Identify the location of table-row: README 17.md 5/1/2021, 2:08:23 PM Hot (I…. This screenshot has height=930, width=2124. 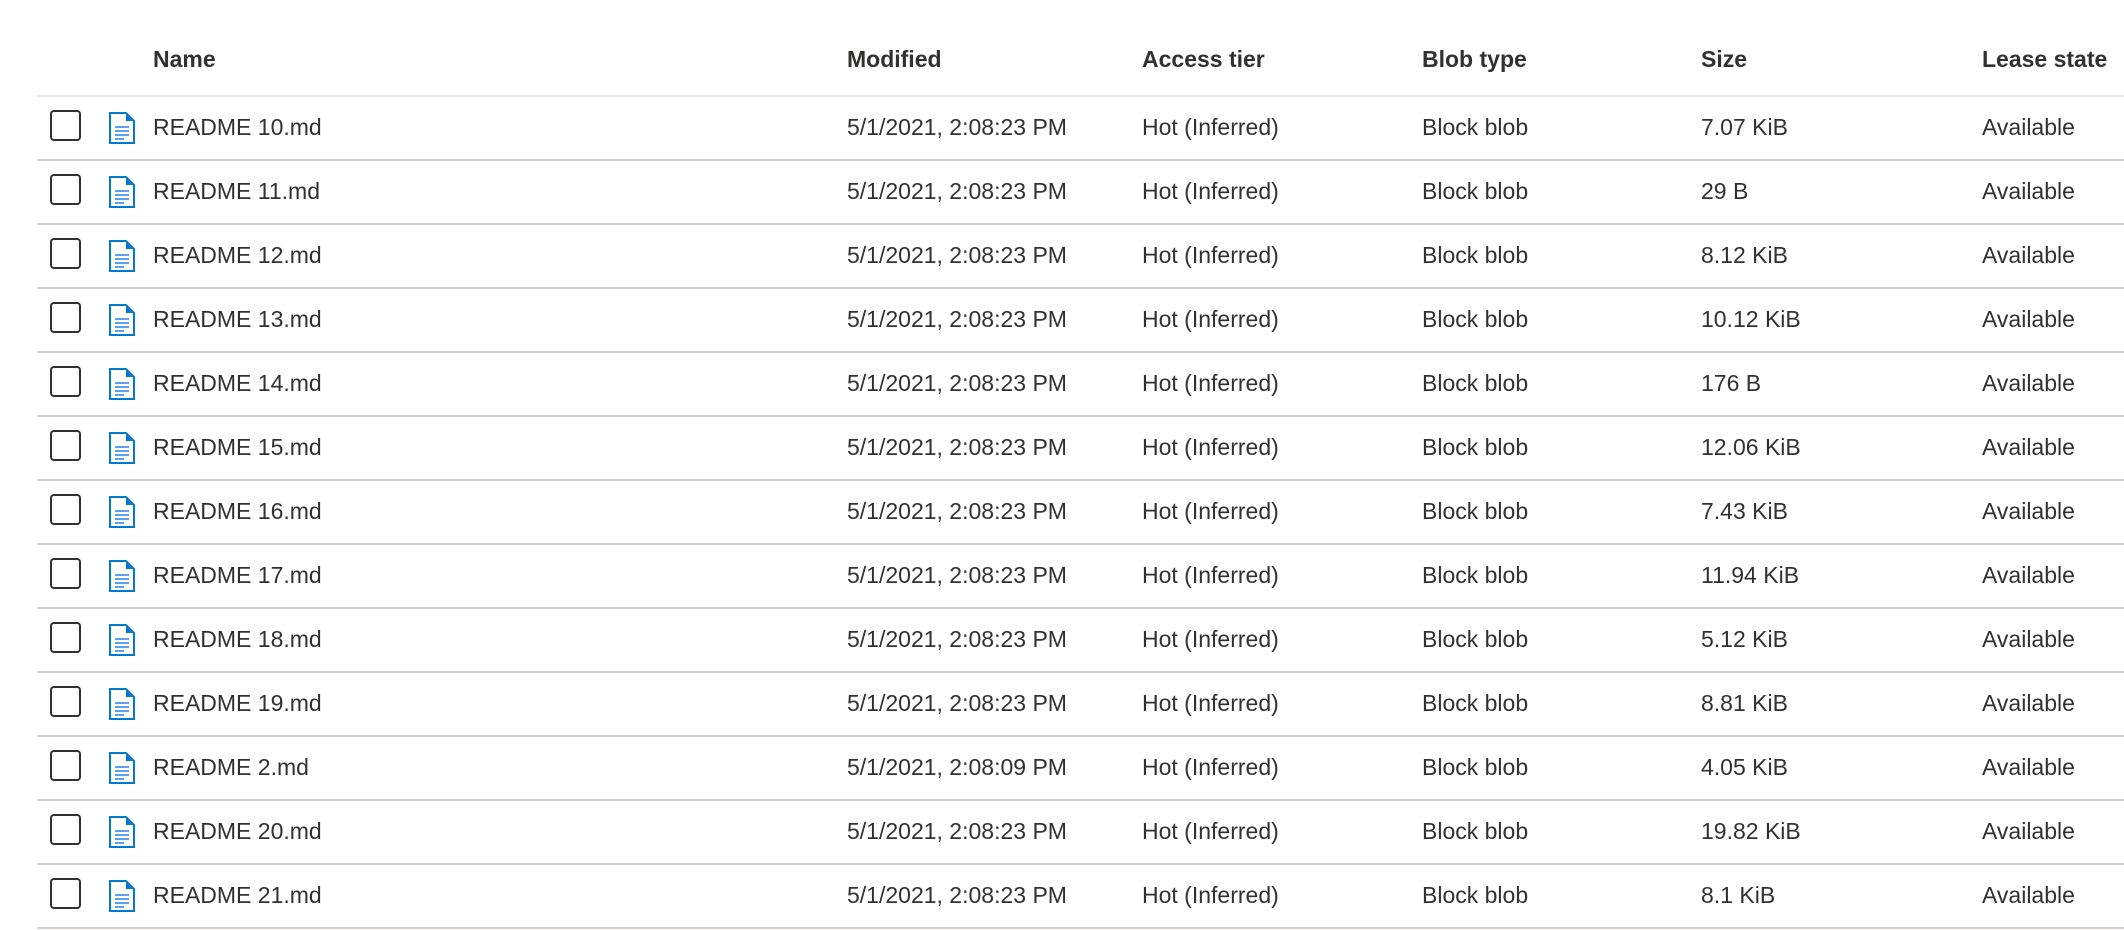
(1080, 577).